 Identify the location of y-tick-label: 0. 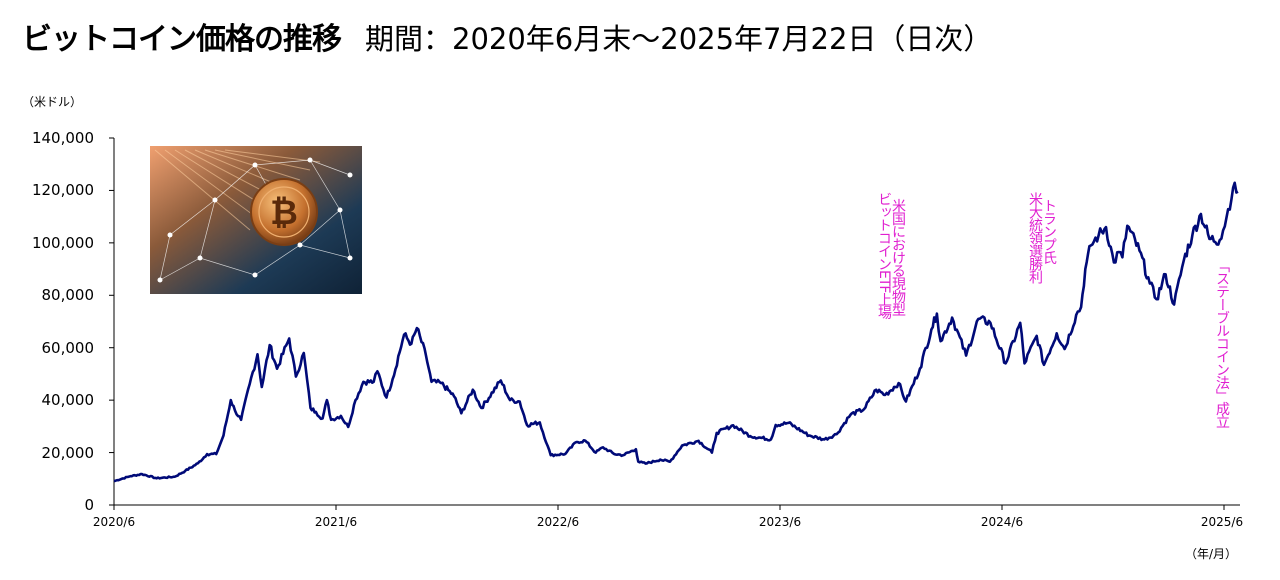
(89, 505).